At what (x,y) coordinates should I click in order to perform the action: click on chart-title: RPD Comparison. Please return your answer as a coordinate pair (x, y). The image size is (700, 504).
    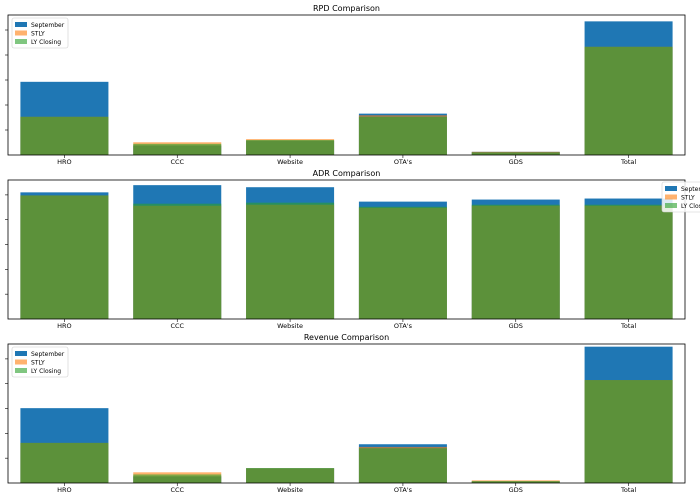
    Looking at the image, I should click on (346, 8).